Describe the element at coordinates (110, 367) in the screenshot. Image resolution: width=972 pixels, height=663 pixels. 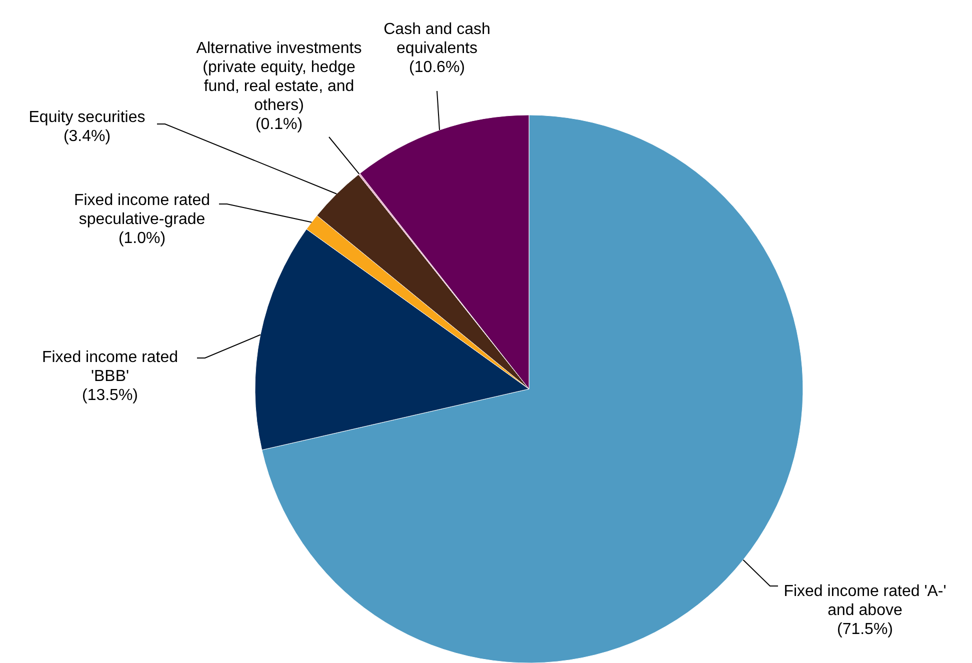
I see `slice-label: Fixed income rated 'BBB'` at that location.